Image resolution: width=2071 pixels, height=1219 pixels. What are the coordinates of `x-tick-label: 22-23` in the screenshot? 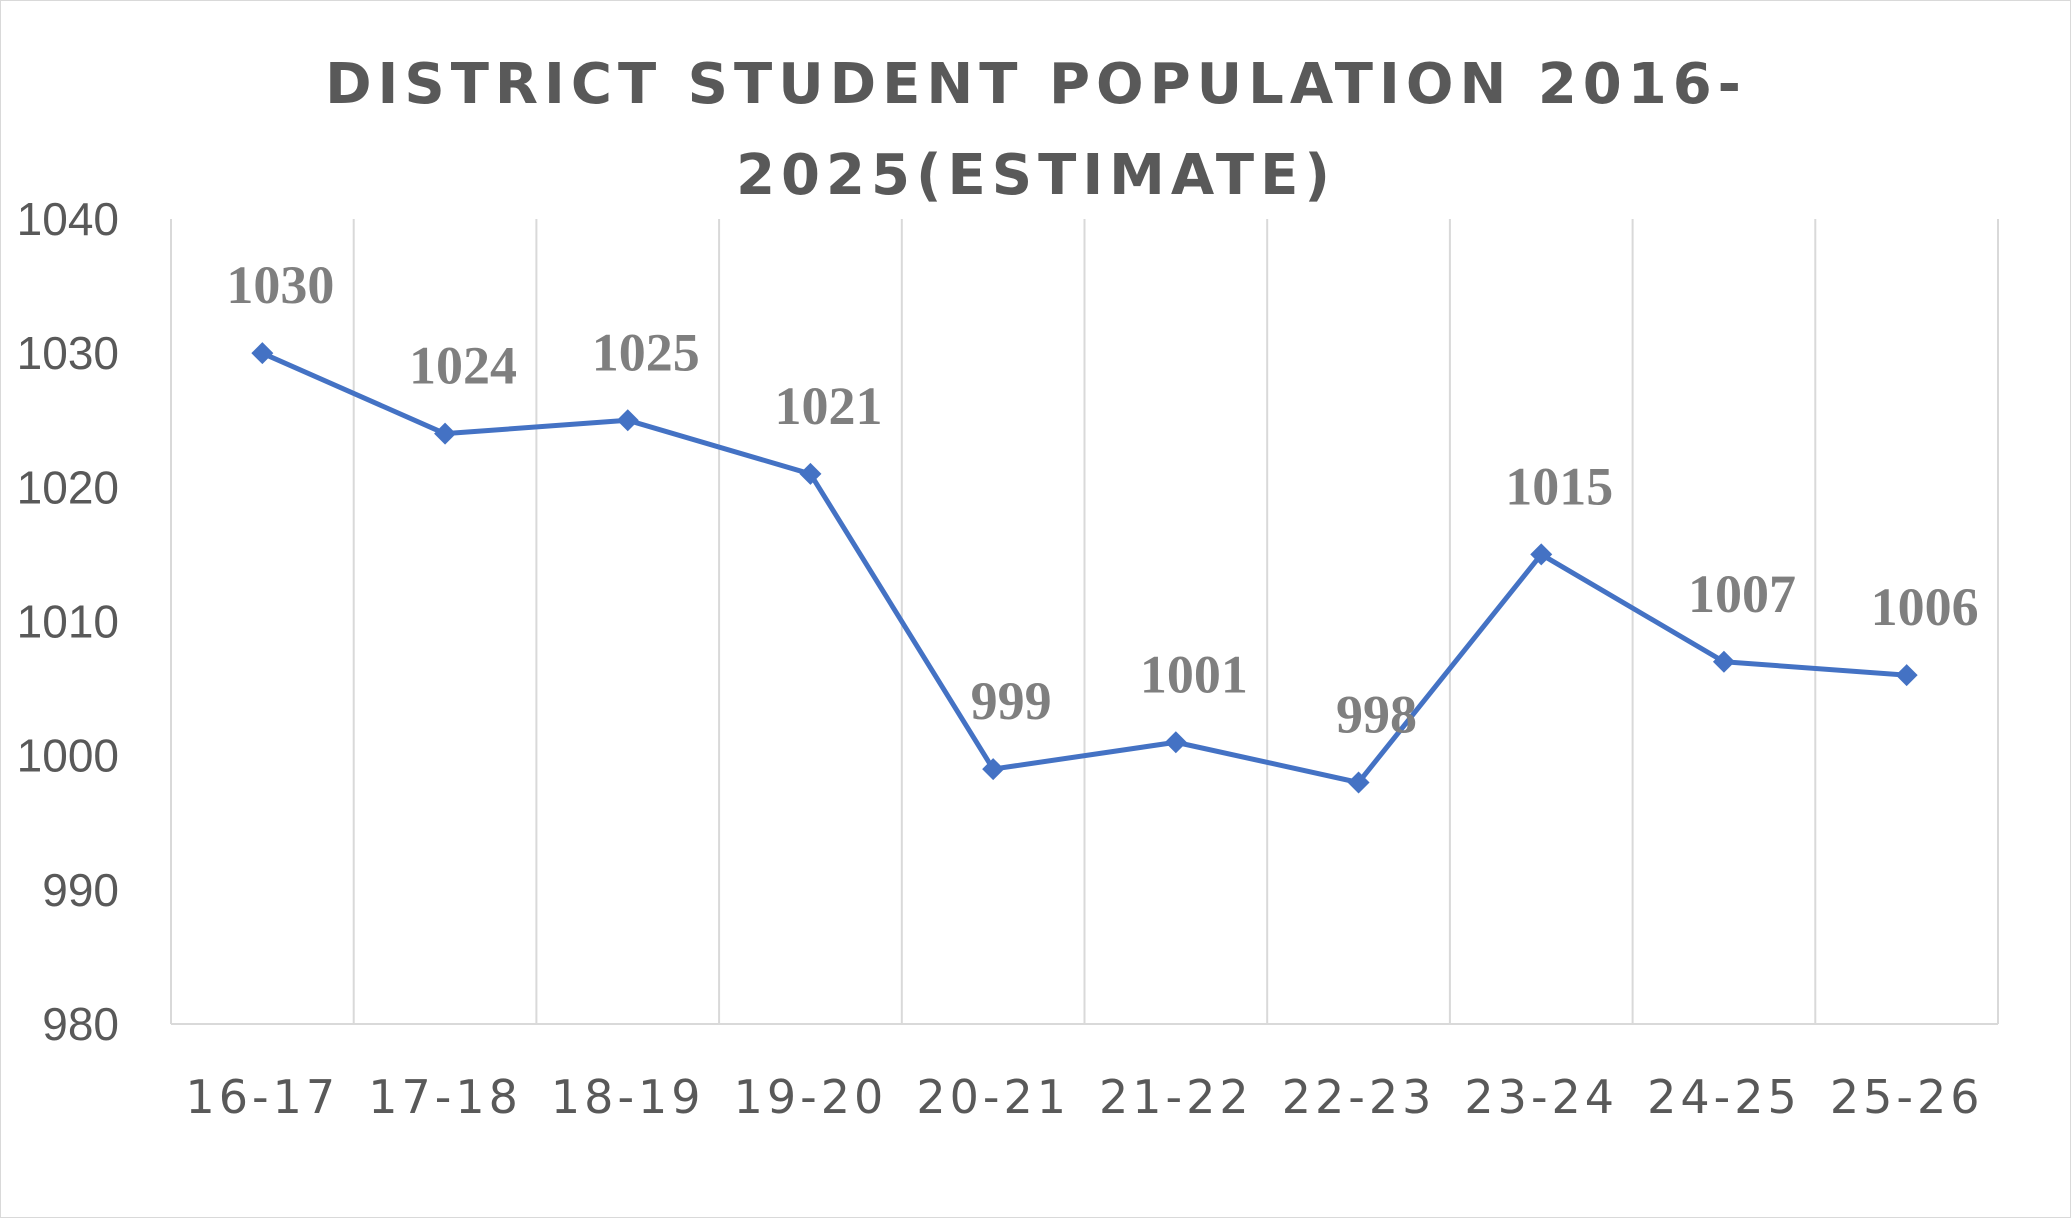 It's located at (1359, 1097).